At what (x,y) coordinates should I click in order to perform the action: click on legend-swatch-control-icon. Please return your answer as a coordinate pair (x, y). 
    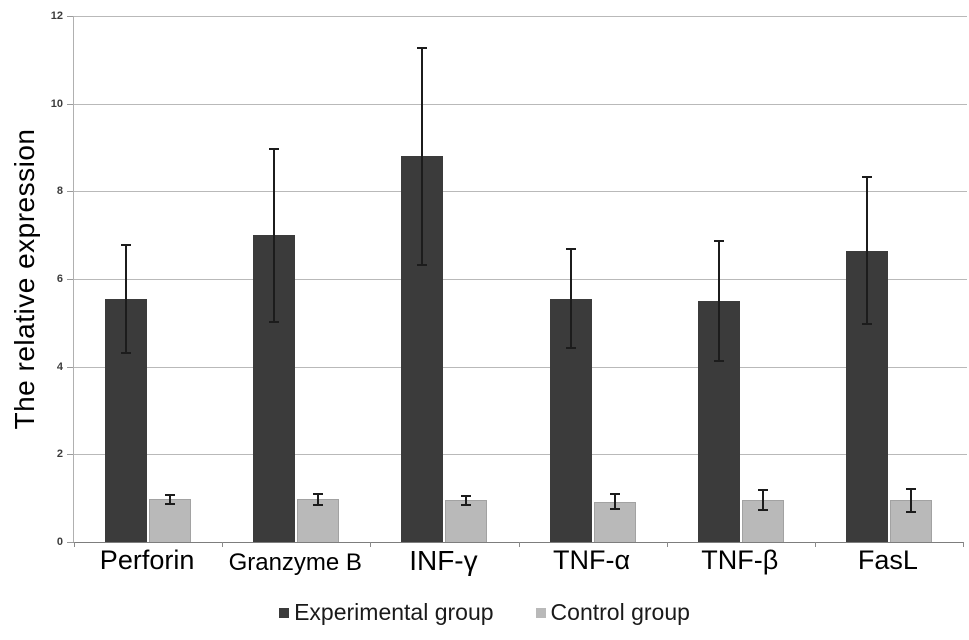
    Looking at the image, I should click on (540, 612).